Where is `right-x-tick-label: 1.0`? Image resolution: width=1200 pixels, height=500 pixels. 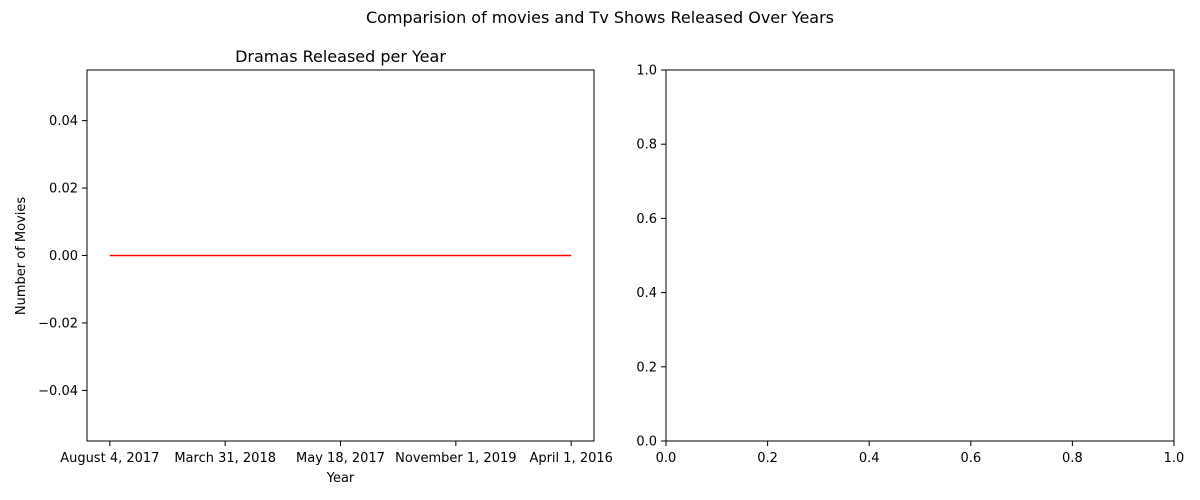
right-x-tick-label: 1.0 is located at coordinates (1174, 458).